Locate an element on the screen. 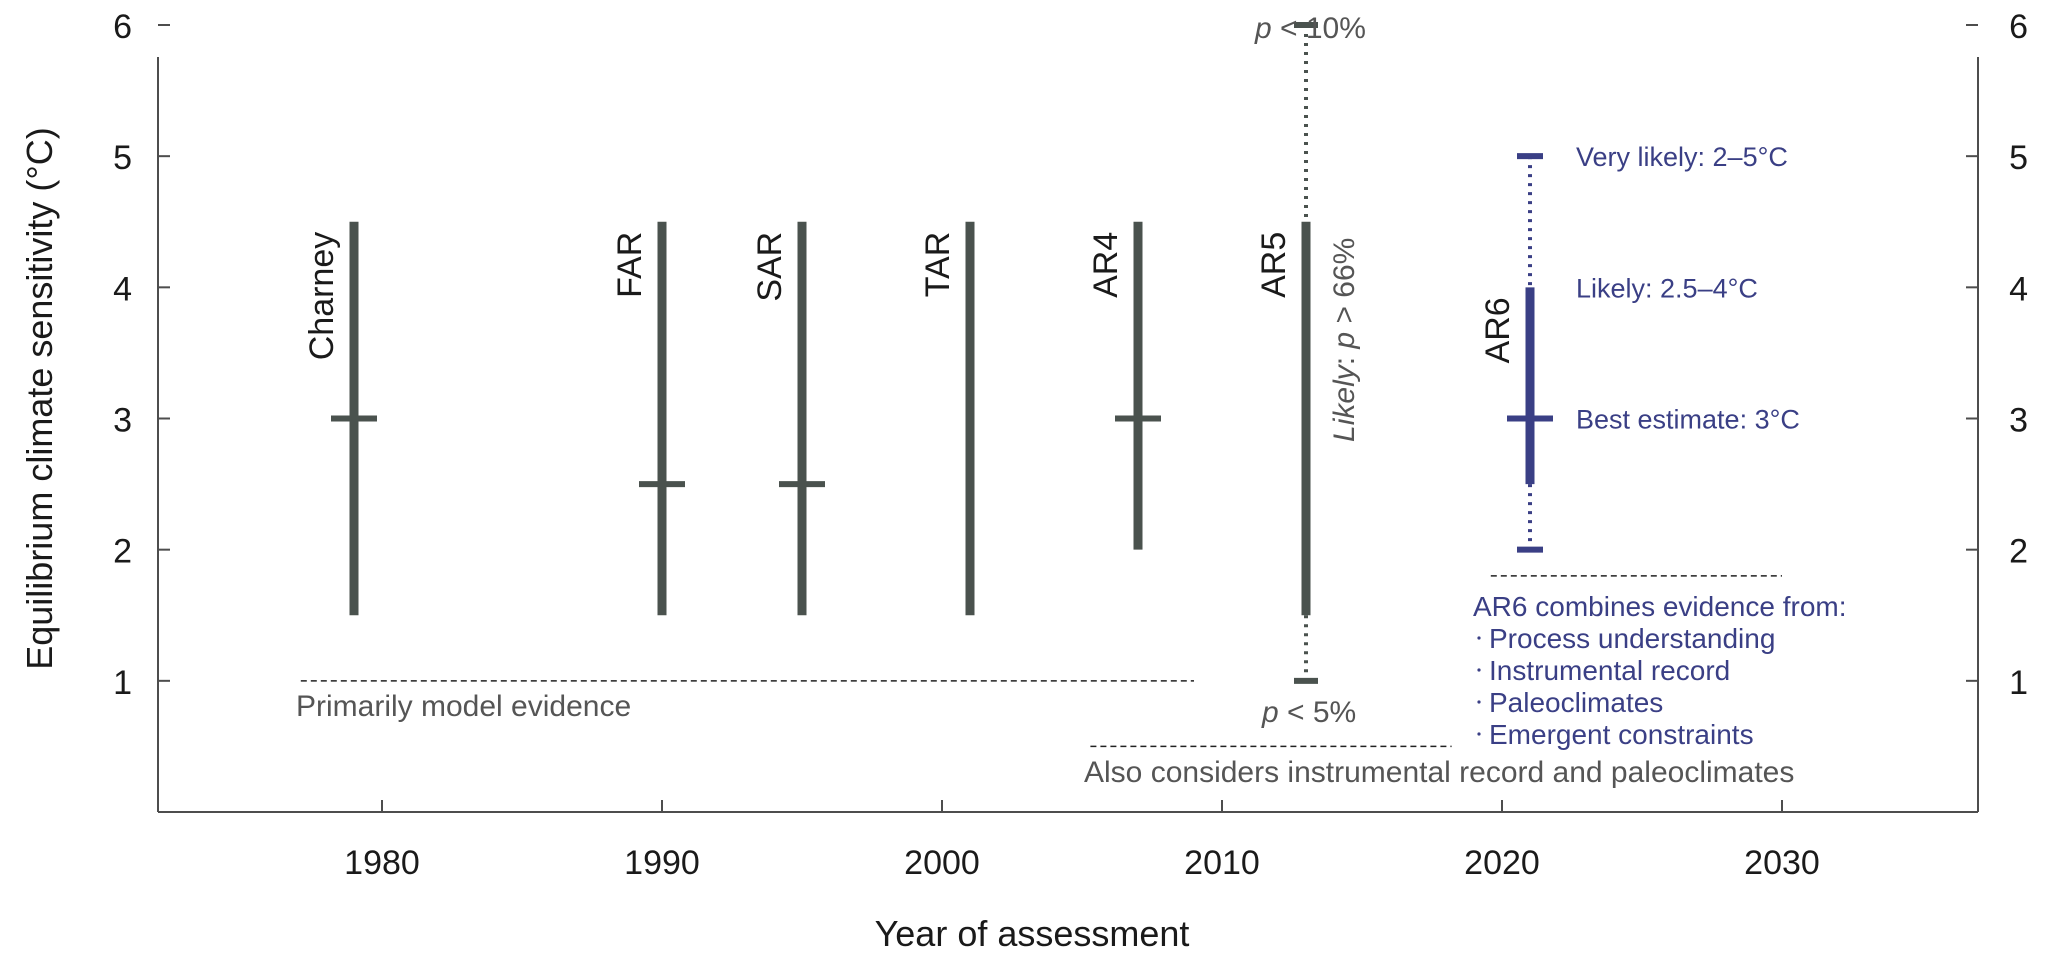 The height and width of the screenshot is (959, 2048). x-tick-label: 2010 is located at coordinates (1222, 863).